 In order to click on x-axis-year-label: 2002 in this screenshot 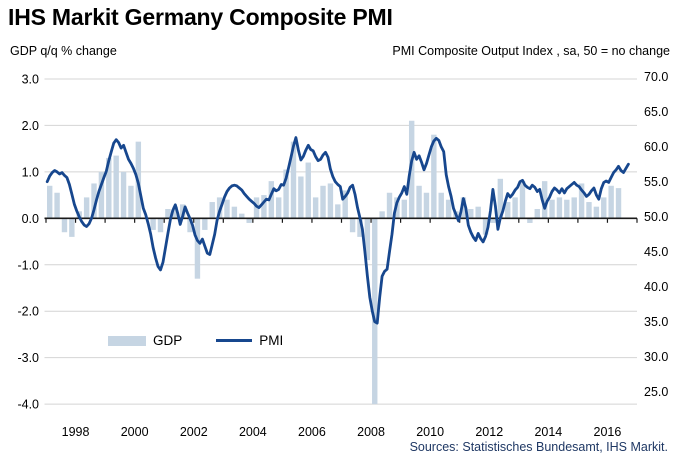, I will do `click(194, 432)`.